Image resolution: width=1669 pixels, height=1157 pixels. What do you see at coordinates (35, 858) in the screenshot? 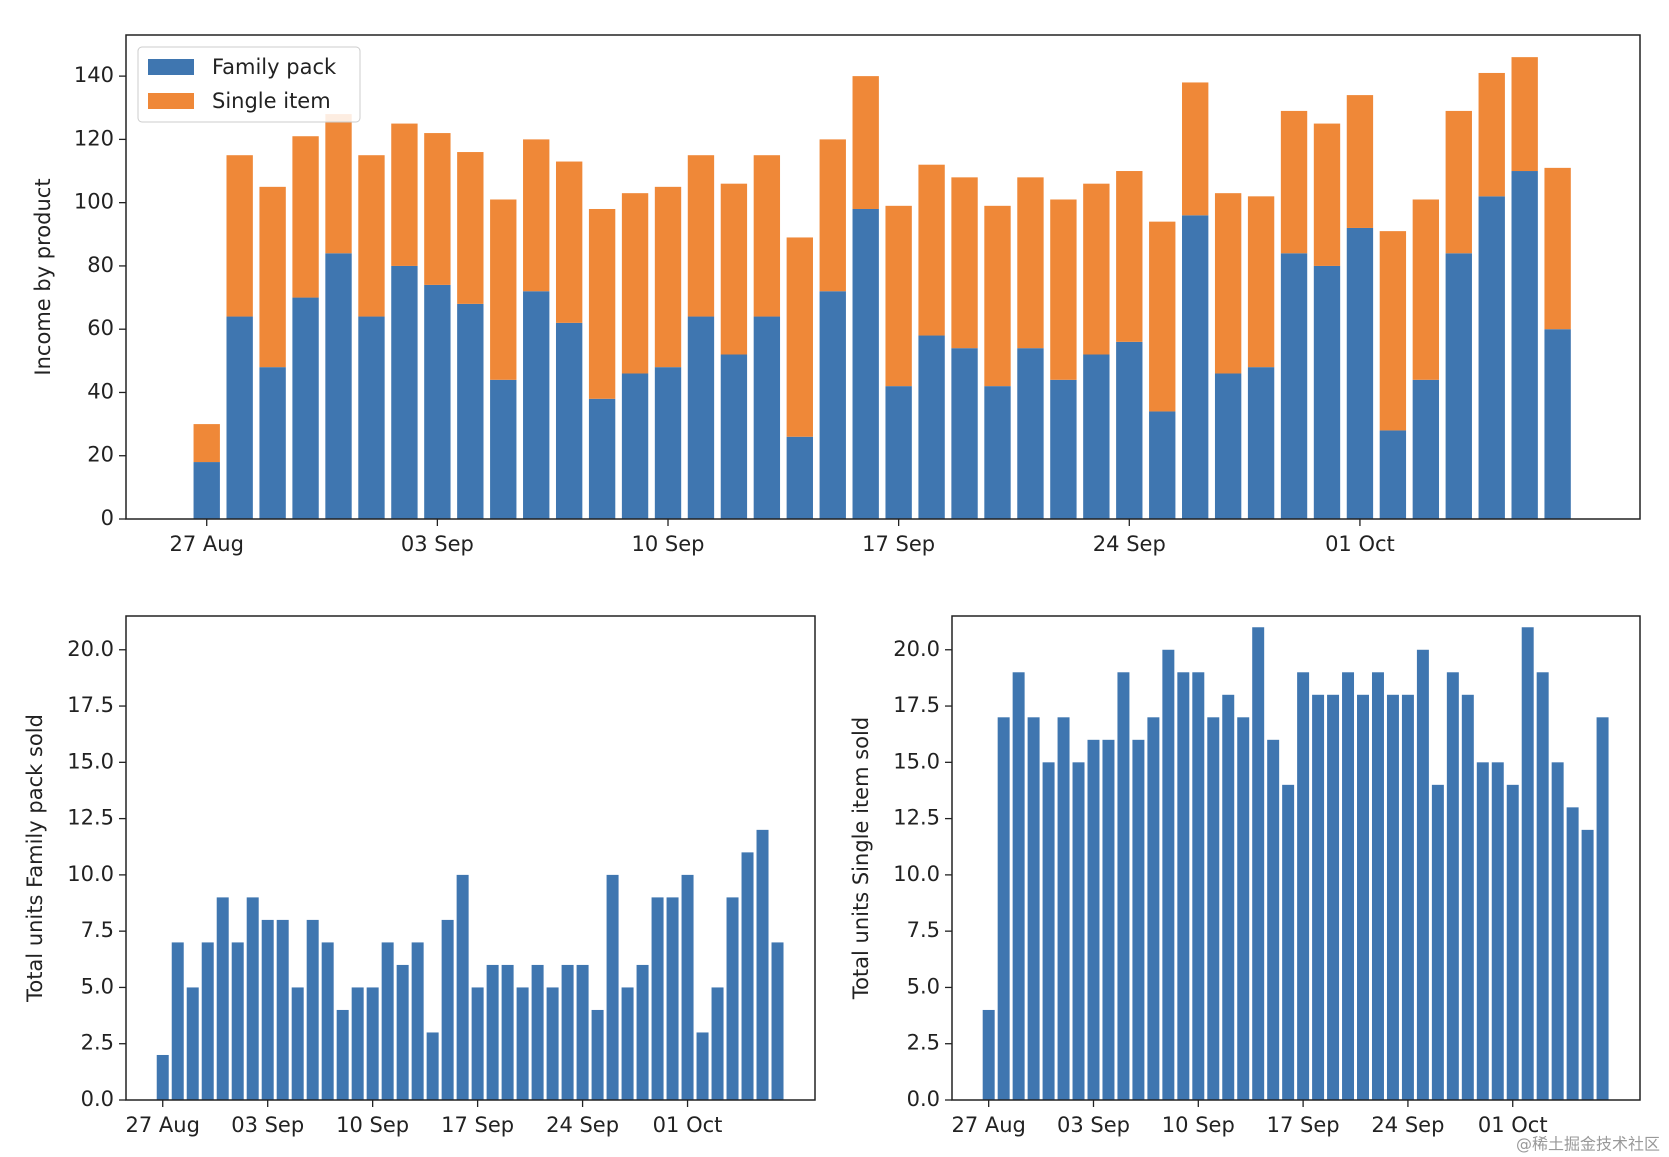
I see `y-axis-label: Total units Family pack sold` at bounding box center [35, 858].